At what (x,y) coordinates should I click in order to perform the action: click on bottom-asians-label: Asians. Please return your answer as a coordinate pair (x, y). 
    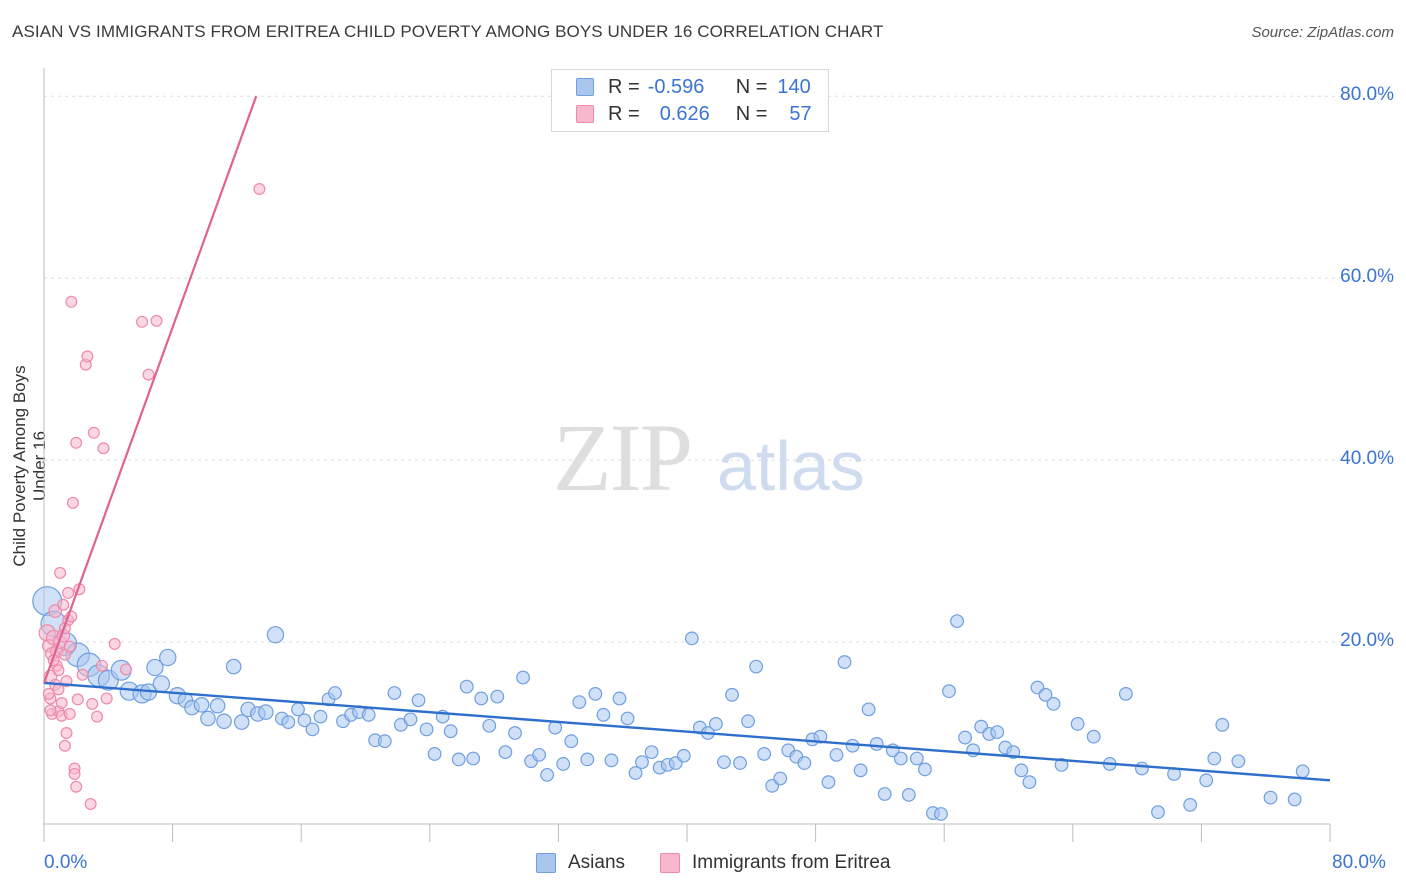
    Looking at the image, I should click on (597, 862).